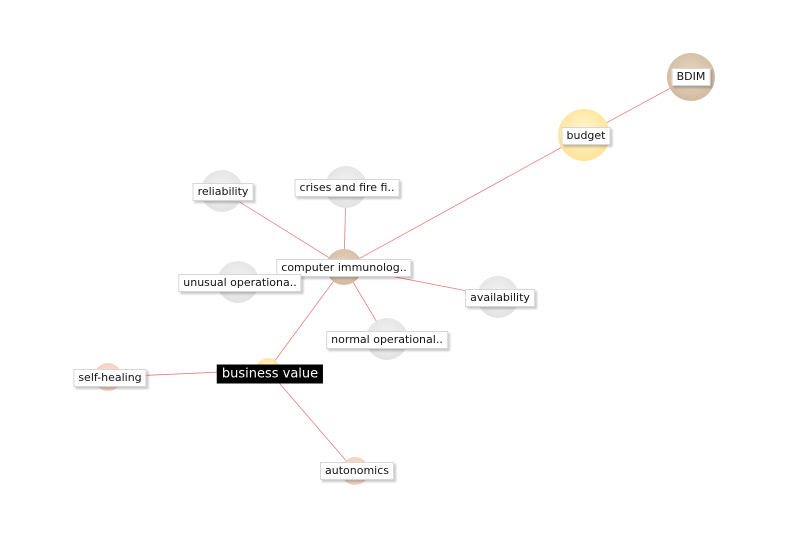  What do you see at coordinates (586, 136) in the screenshot?
I see `node-label: budget` at bounding box center [586, 136].